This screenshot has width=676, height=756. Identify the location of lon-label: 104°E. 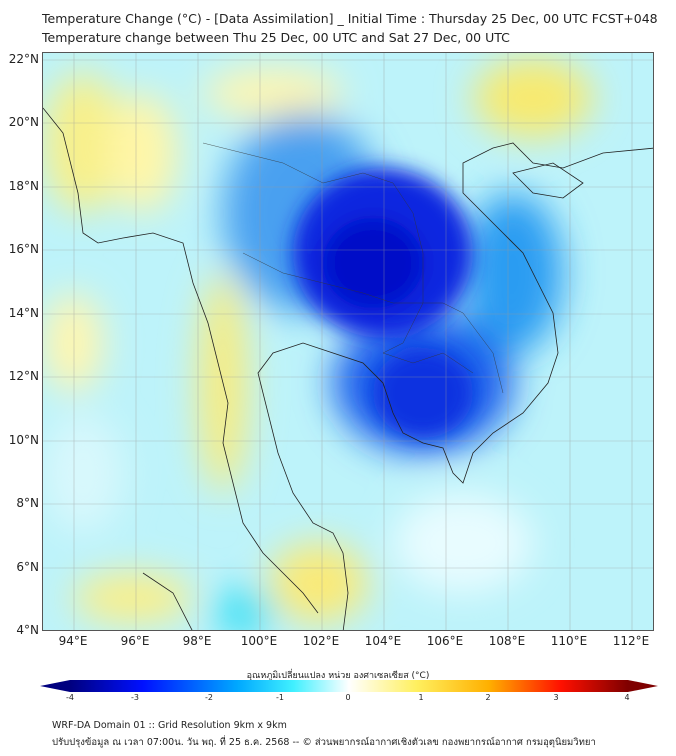
(383, 641).